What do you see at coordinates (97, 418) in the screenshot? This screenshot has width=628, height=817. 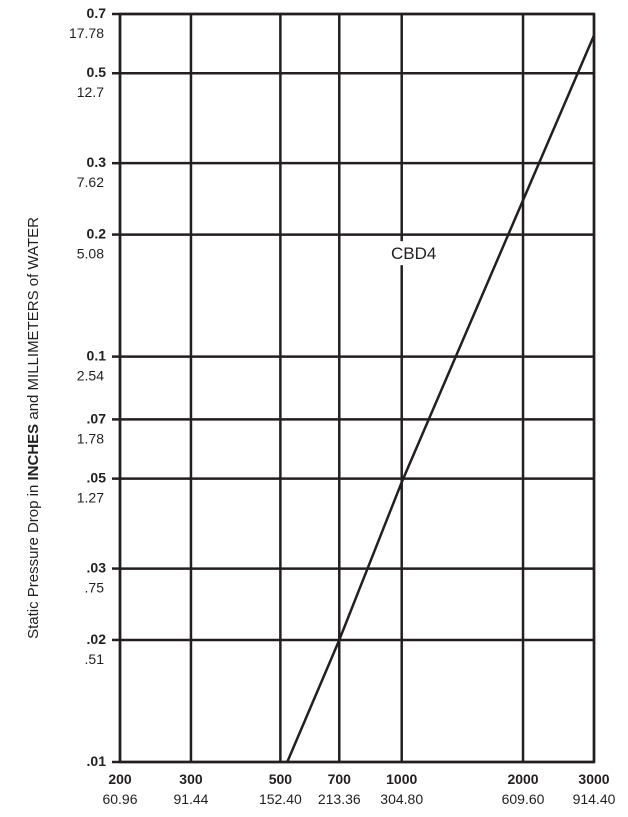 I see `y-tick-label-.07: .07` at bounding box center [97, 418].